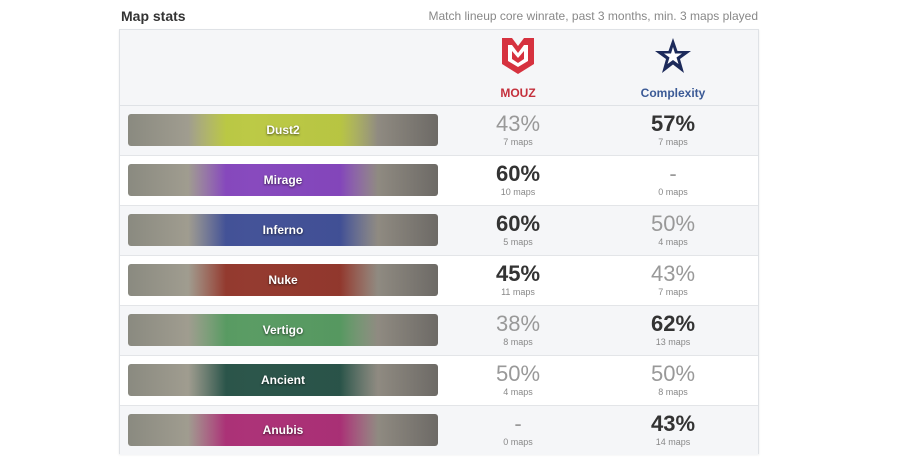  What do you see at coordinates (673, 93) in the screenshot?
I see `team-name: Complexity` at bounding box center [673, 93].